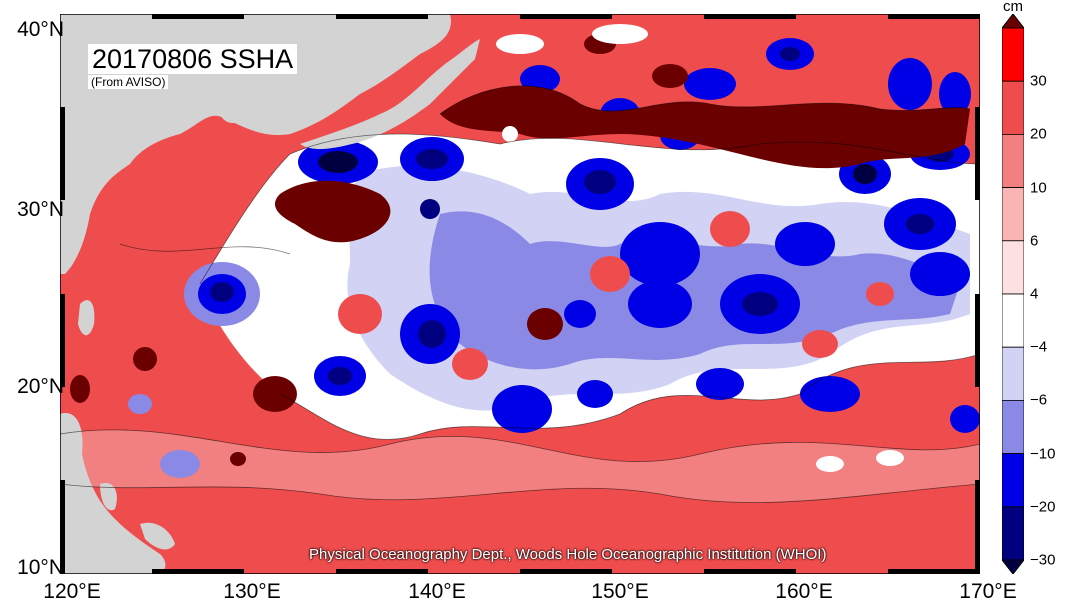 This screenshot has width=1072, height=606. I want to click on lon-label-120: 120°E, so click(72, 591).